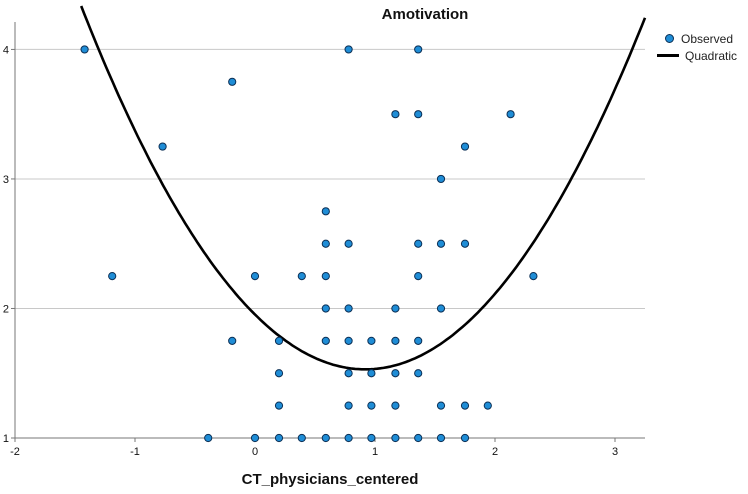 The image size is (748, 494). I want to click on legend-item-quadratic: Quadratic, so click(697, 55).